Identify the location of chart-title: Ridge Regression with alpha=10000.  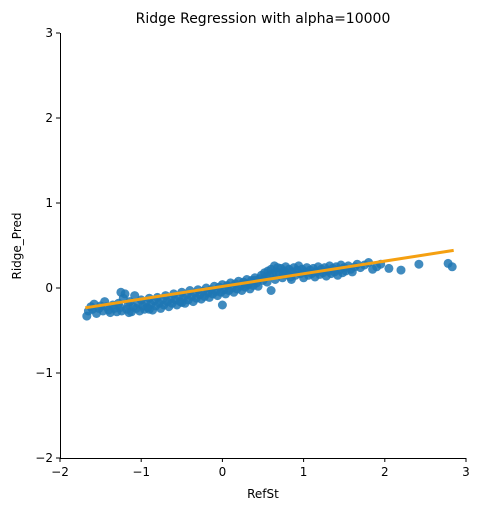
(263, 19).